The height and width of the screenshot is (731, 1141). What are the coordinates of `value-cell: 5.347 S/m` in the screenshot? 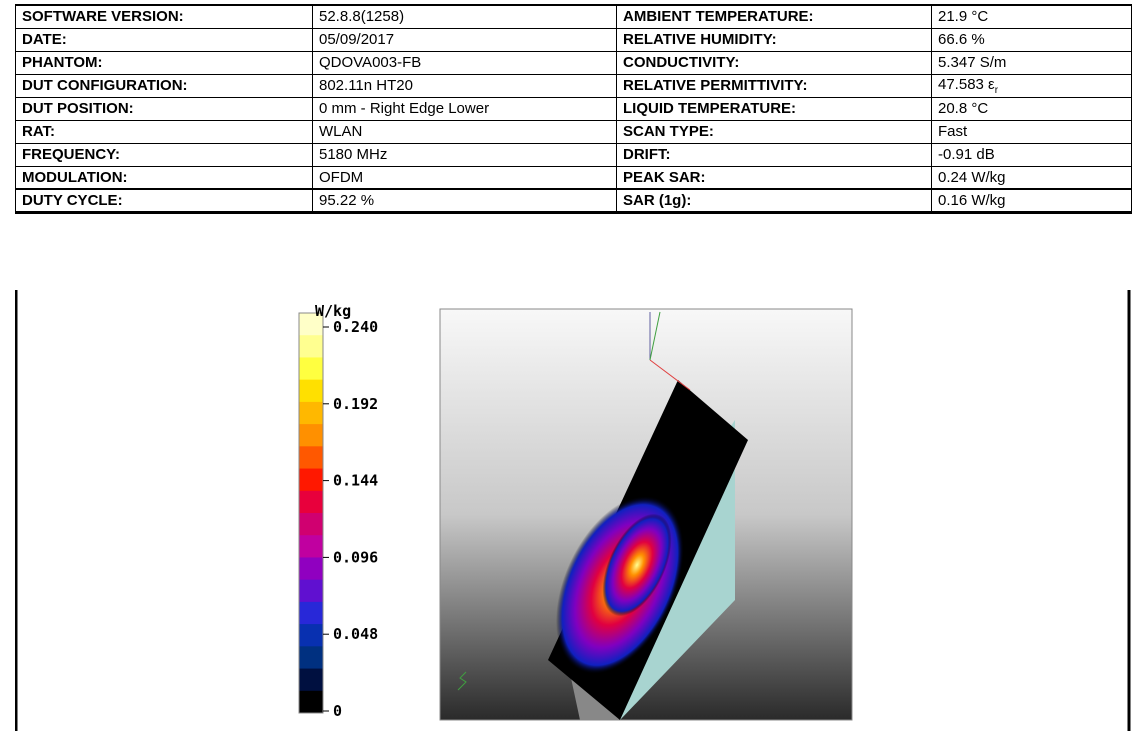 It's located at (1031, 62).